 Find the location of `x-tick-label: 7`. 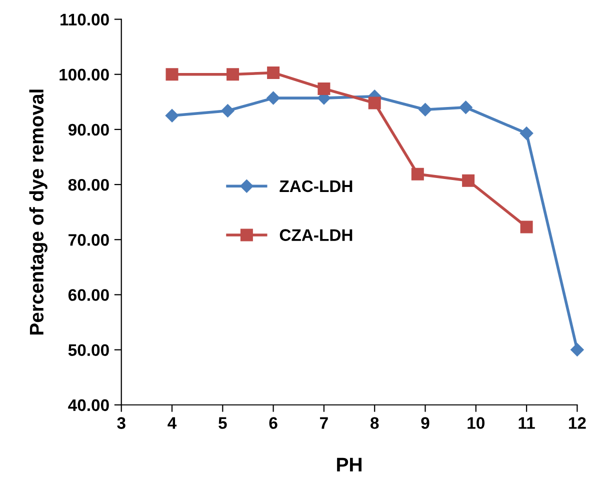

x-tick-label: 7 is located at coordinates (324, 423).